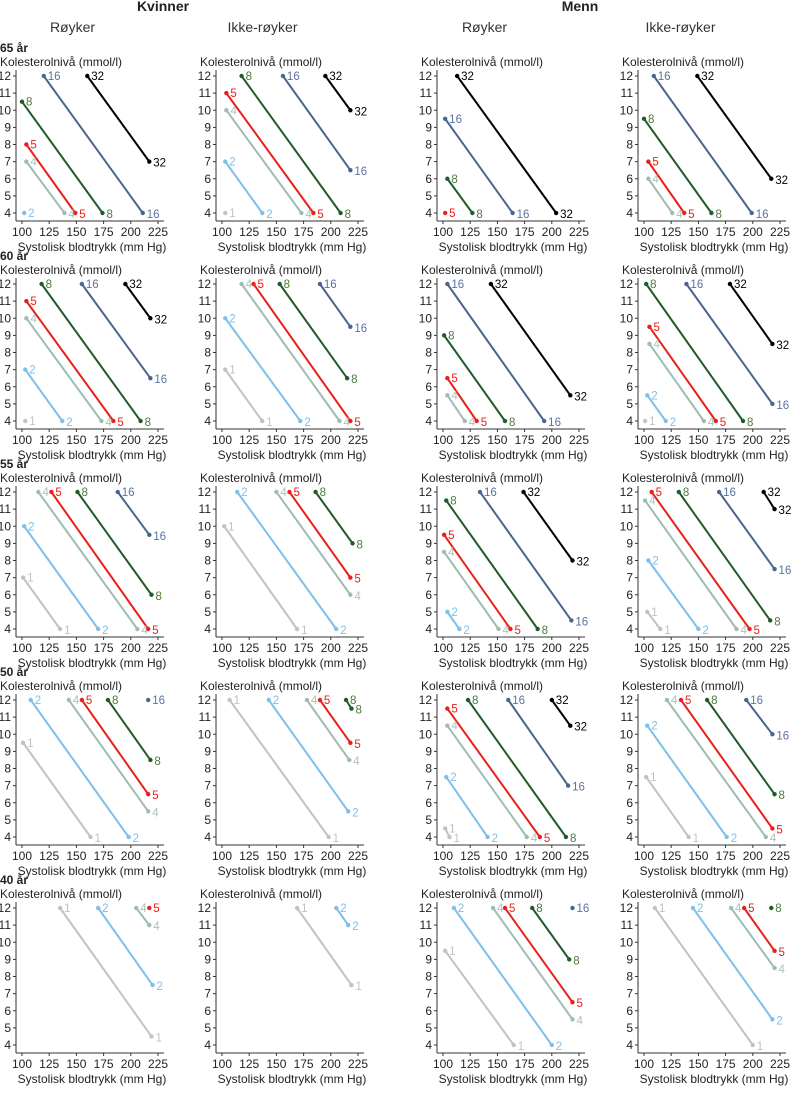 This screenshot has width=800, height=1096. I want to click on risk-label-start: 32, so click(335, 77).